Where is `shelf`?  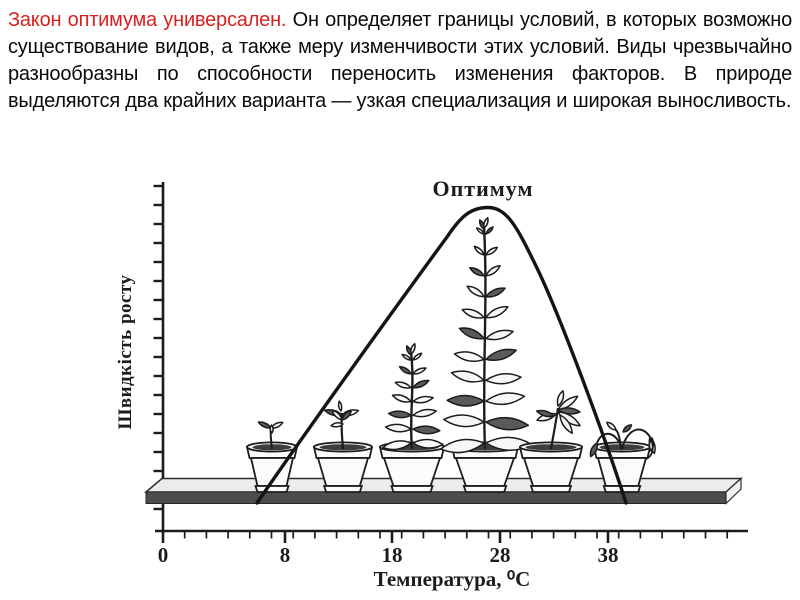
shelf is located at coordinates (443, 491).